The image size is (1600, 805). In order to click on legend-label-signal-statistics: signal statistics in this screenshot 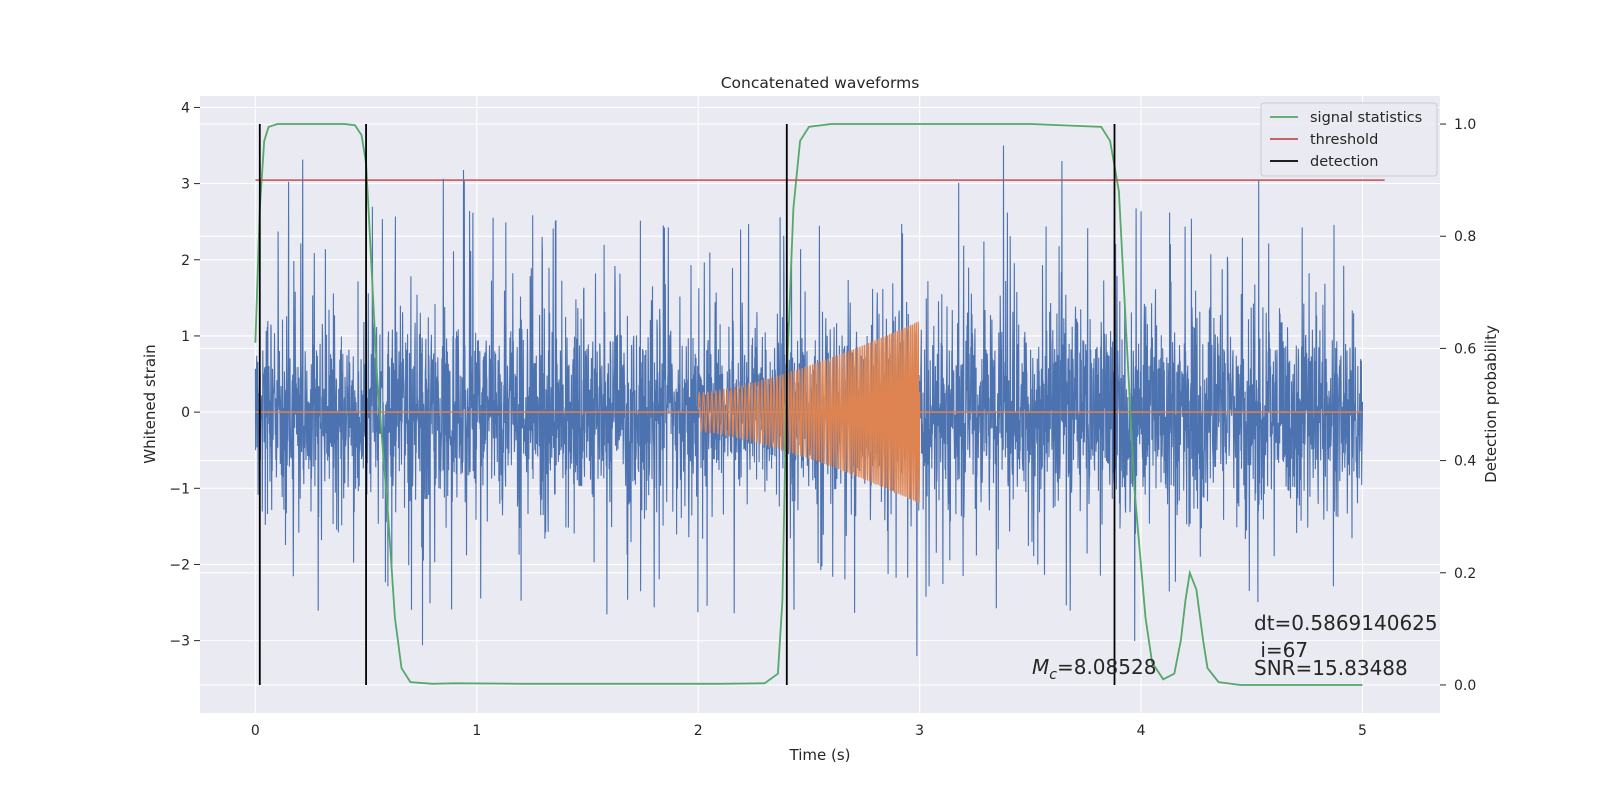, I will do `click(1366, 118)`.